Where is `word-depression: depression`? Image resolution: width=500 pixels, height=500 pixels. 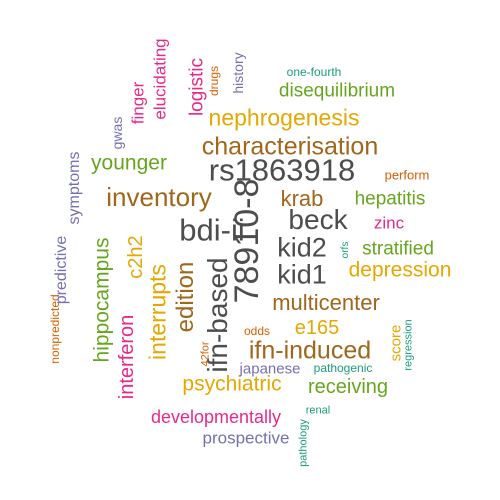 word-depression: depression is located at coordinates (400, 270).